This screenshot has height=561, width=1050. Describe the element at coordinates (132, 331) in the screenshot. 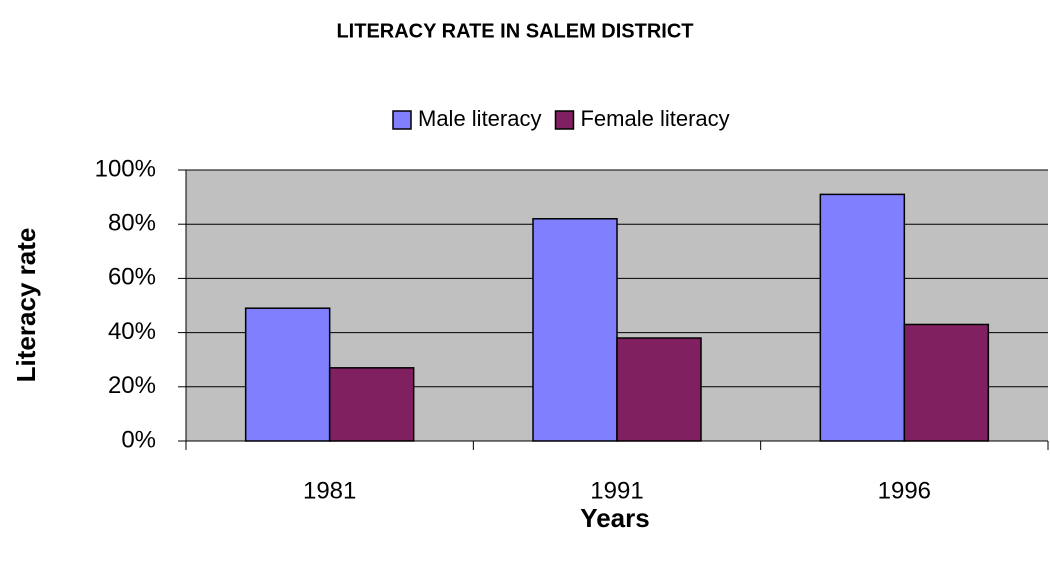

I see `y-tick-label: 40%` at that location.